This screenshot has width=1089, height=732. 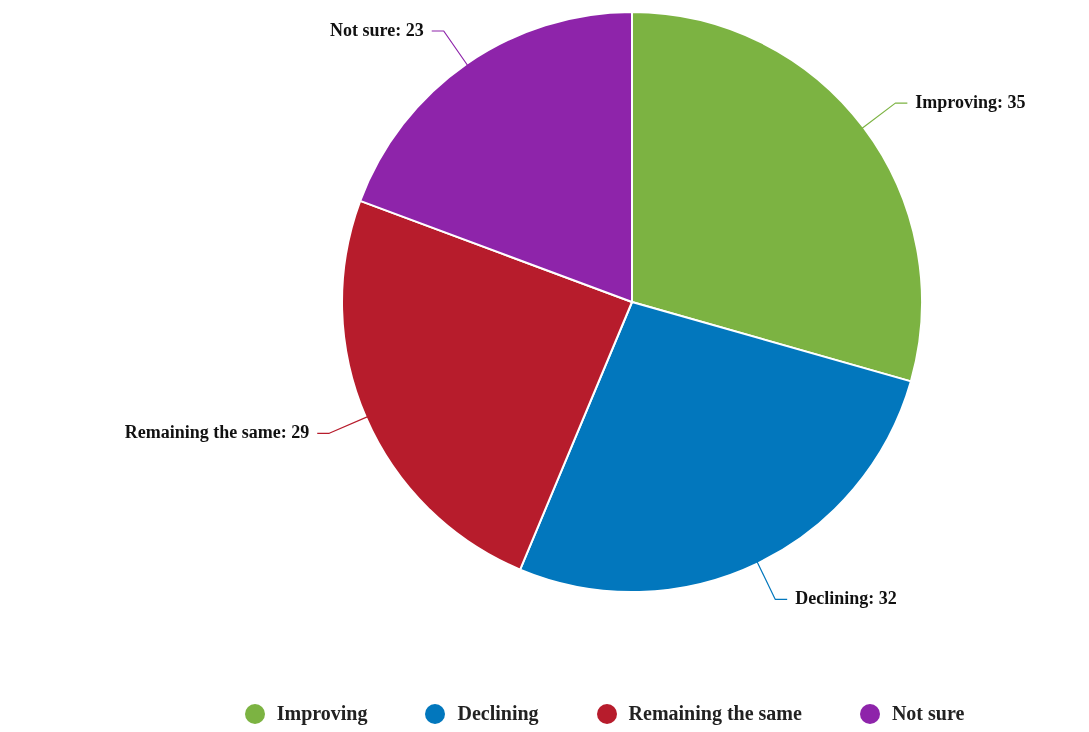 I want to click on legend-label: Not sure, so click(x=928, y=713).